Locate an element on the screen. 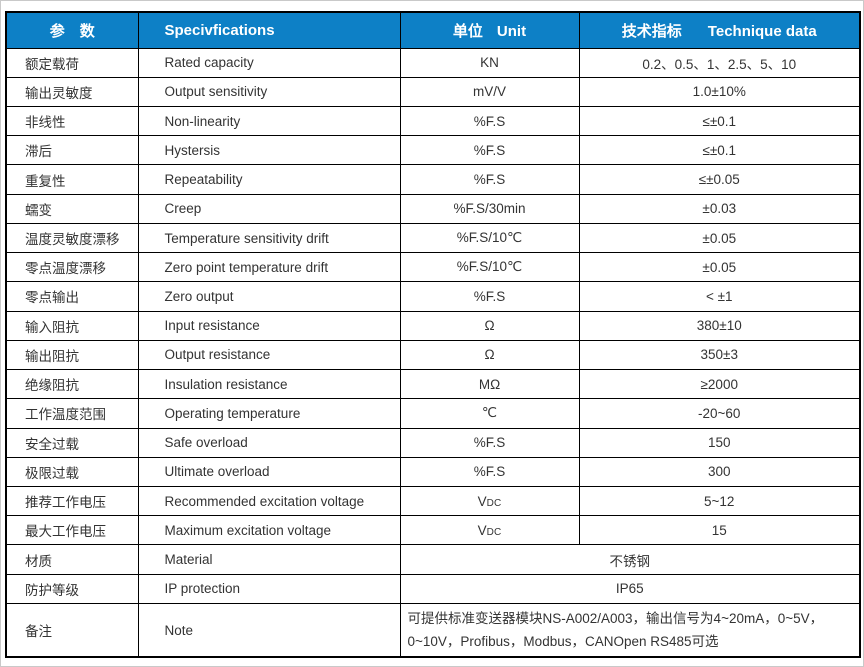  param-cn-cell: 防护等级 is located at coordinates (72, 589).